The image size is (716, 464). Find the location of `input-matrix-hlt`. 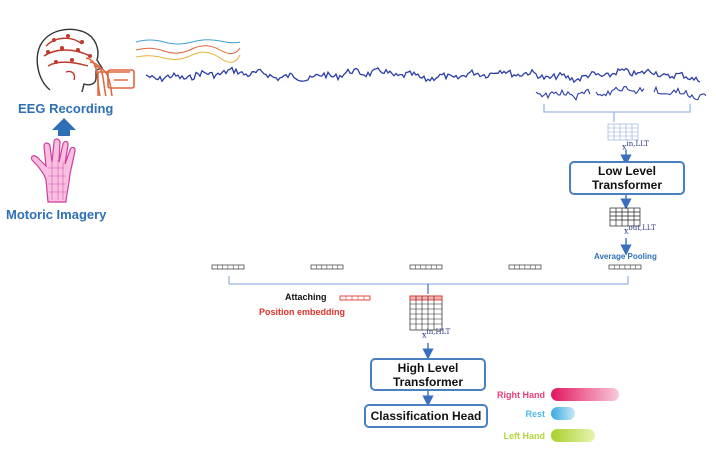

input-matrix-hlt is located at coordinates (426, 313).